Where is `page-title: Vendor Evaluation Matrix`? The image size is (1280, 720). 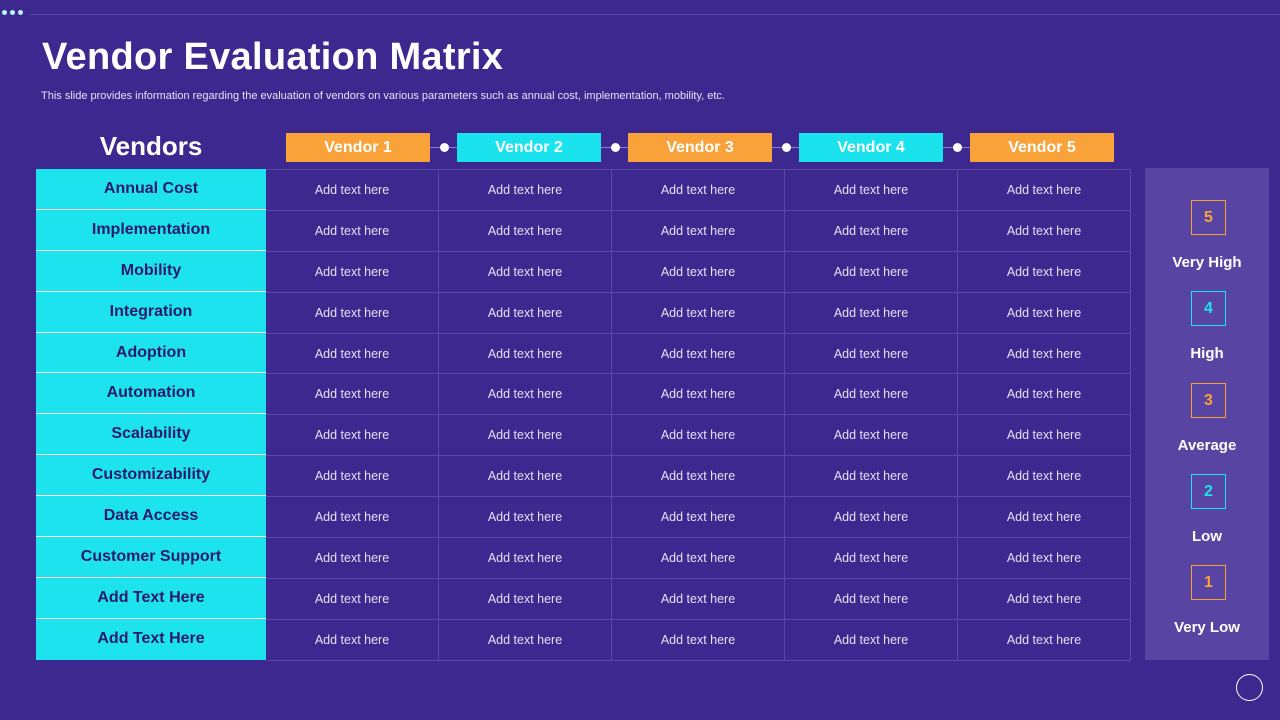 page-title: Vendor Evaluation Matrix is located at coordinates (273, 57).